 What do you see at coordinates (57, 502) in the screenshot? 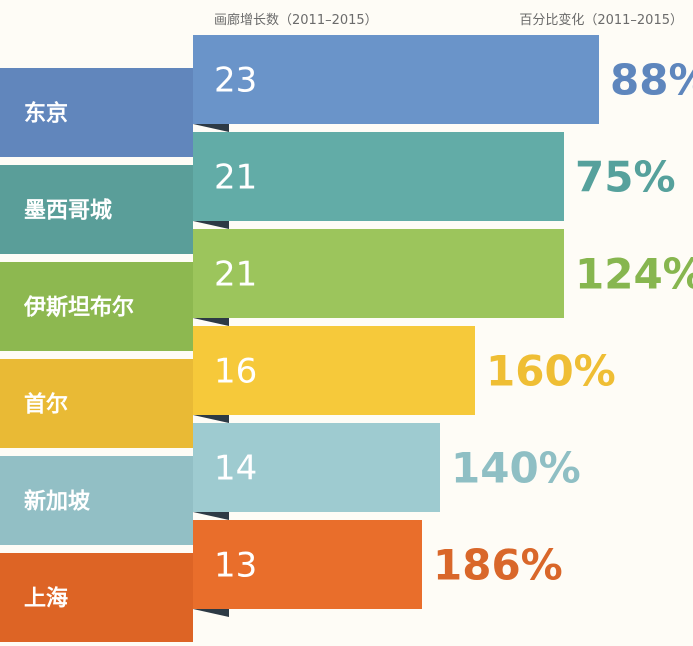
I see `city-label: 新加坡` at bounding box center [57, 502].